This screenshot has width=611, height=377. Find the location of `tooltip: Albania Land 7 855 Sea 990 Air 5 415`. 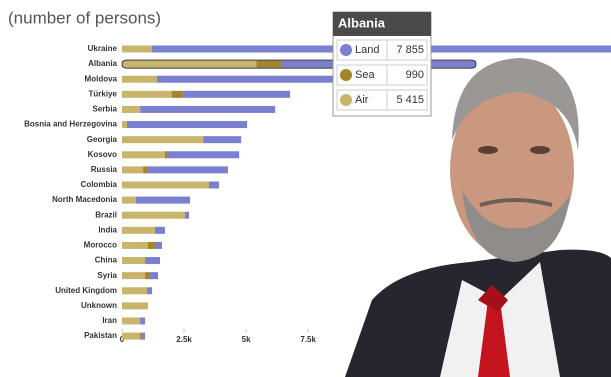

tooltip: Albania Land 7 855 Sea 990 Air 5 415 is located at coordinates (382, 64).